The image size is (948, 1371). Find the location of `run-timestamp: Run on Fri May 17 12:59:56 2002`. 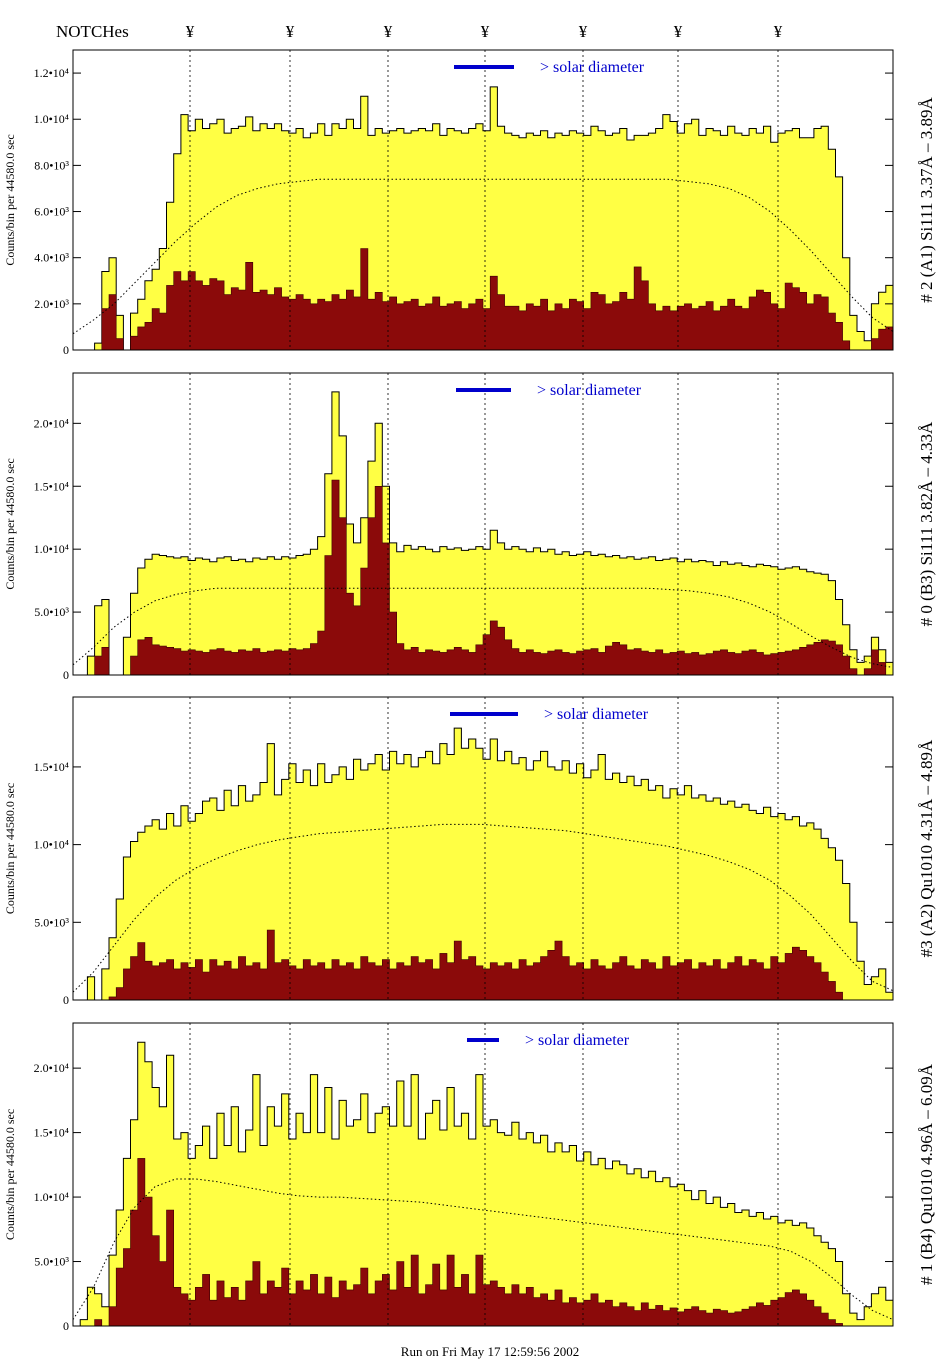

run-timestamp: Run on Fri May 17 12:59:56 2002 is located at coordinates (490, 1351).